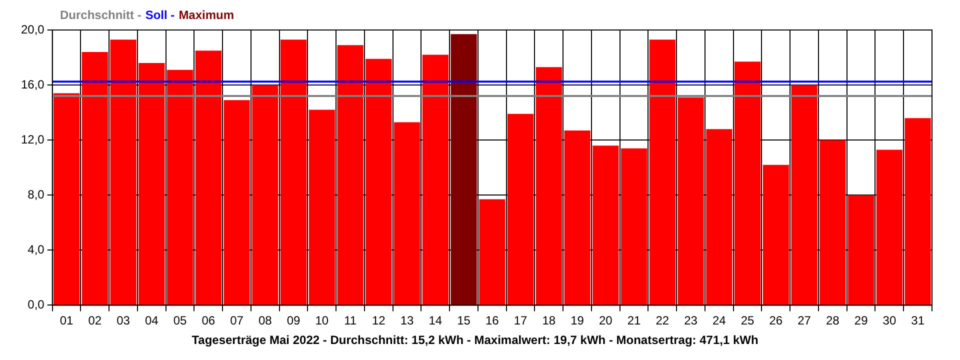 The image size is (960, 360). Describe the element at coordinates (493, 321) in the screenshot. I see `x-tick-label: 16` at that location.